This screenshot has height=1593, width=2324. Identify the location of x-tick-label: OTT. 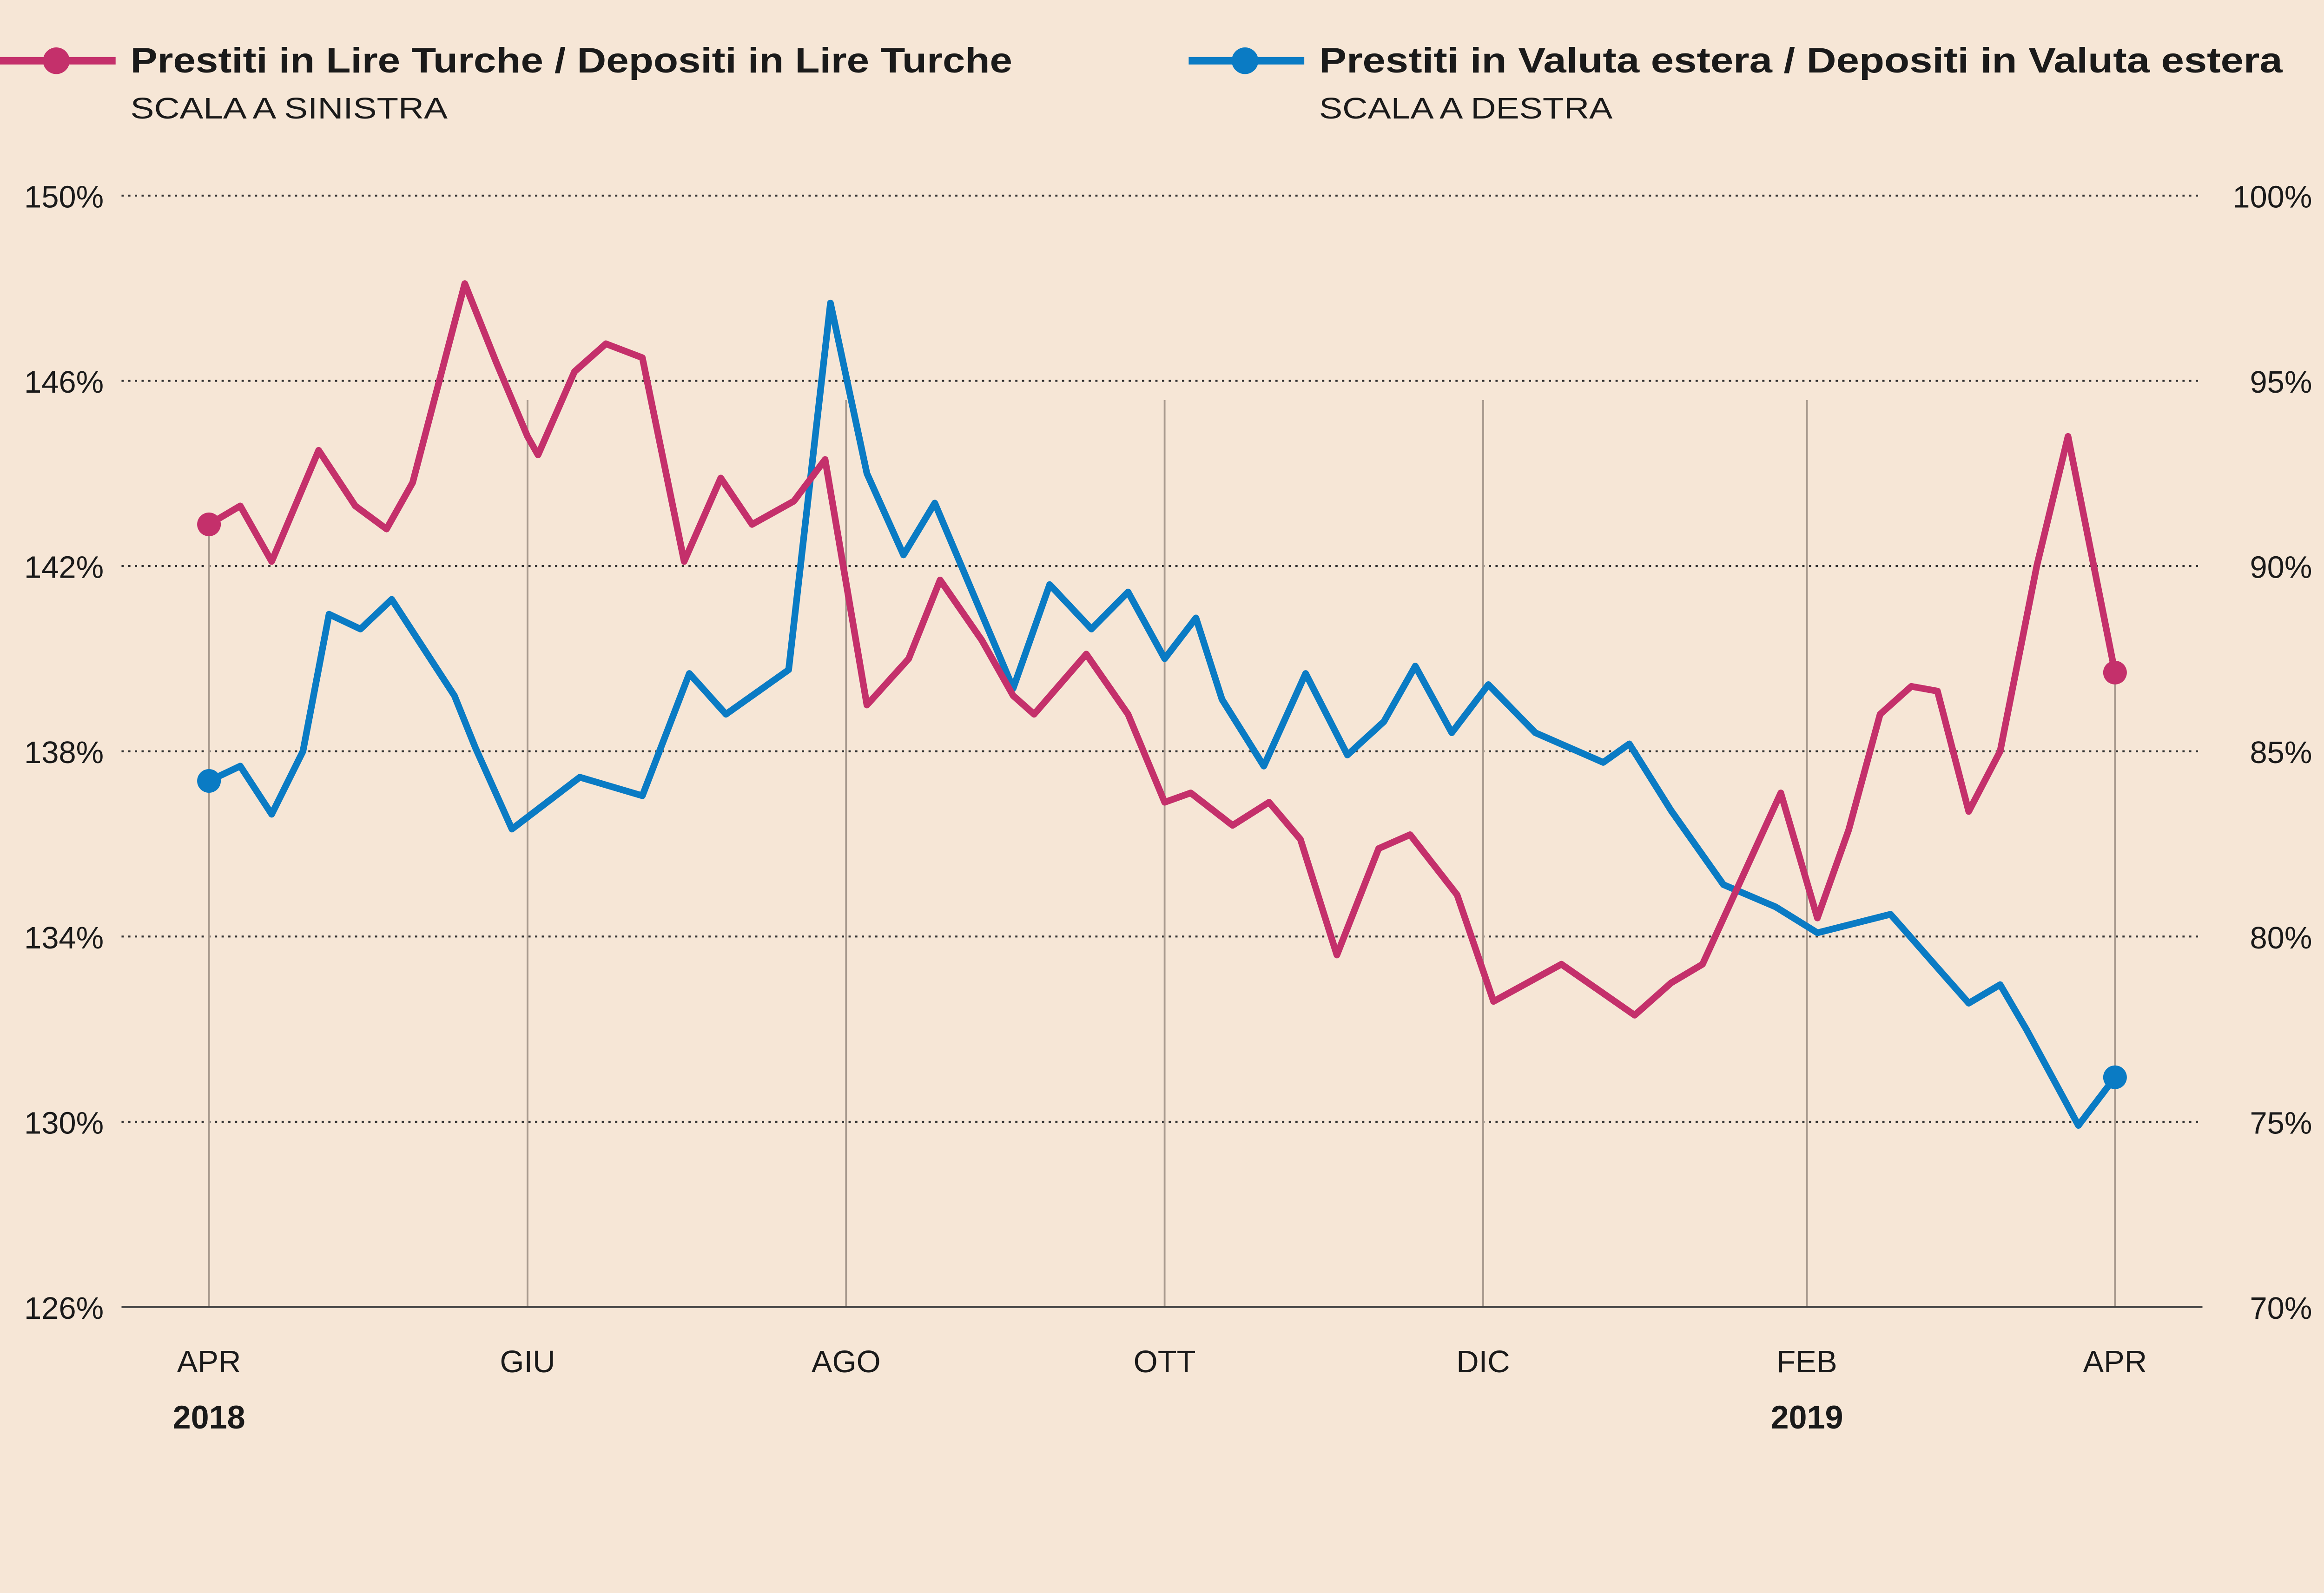
(1165, 1361).